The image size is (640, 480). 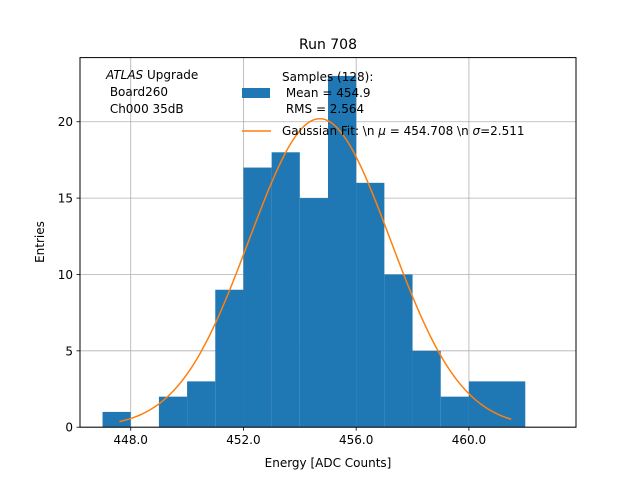 I want to click on atlas-annotation: ATLAS Upgrade Board260 Ch000 35dB, so click(x=151, y=92).